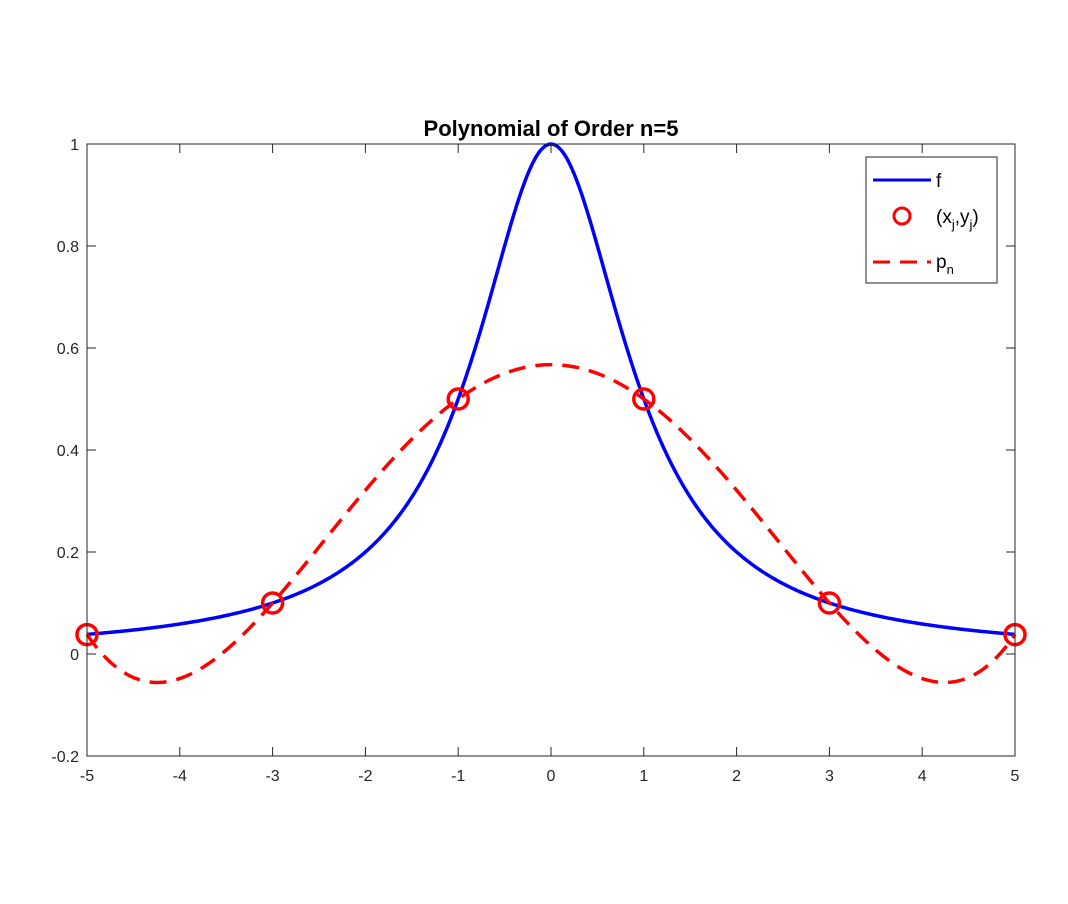 The height and width of the screenshot is (904, 1068). What do you see at coordinates (87, 776) in the screenshot?
I see `x-tick-label: -5` at bounding box center [87, 776].